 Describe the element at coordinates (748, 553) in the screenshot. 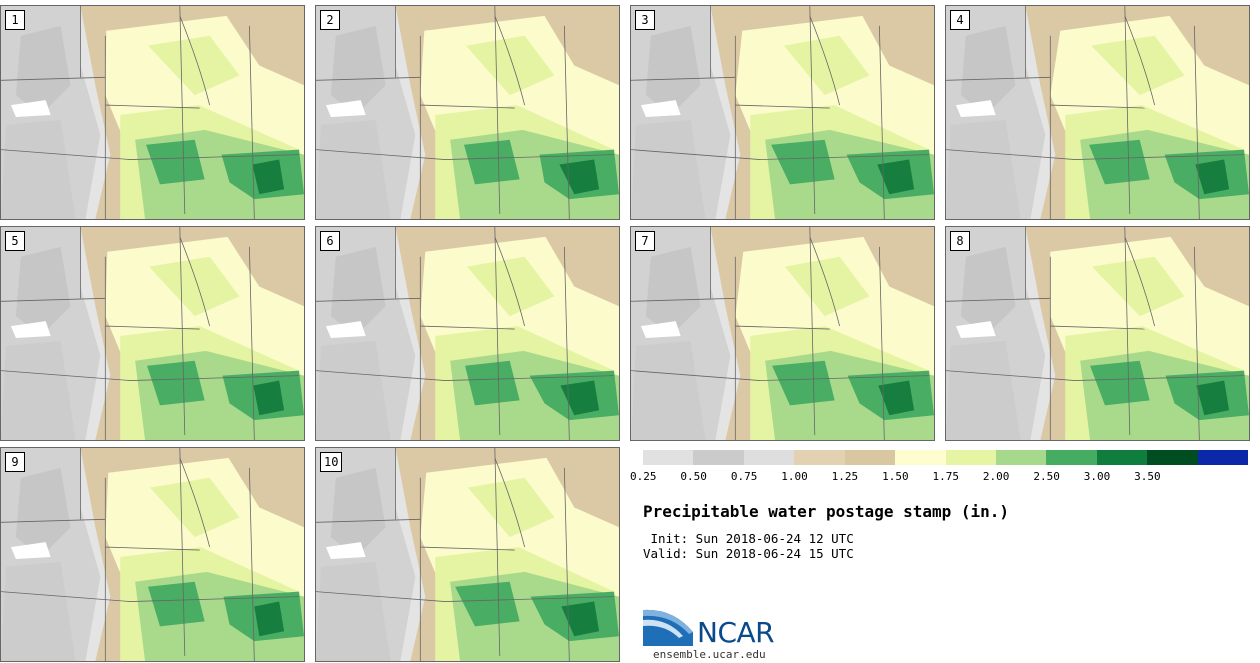

I see `valid-time: Valid: Sun 2018-06-24 15 UTC` at that location.